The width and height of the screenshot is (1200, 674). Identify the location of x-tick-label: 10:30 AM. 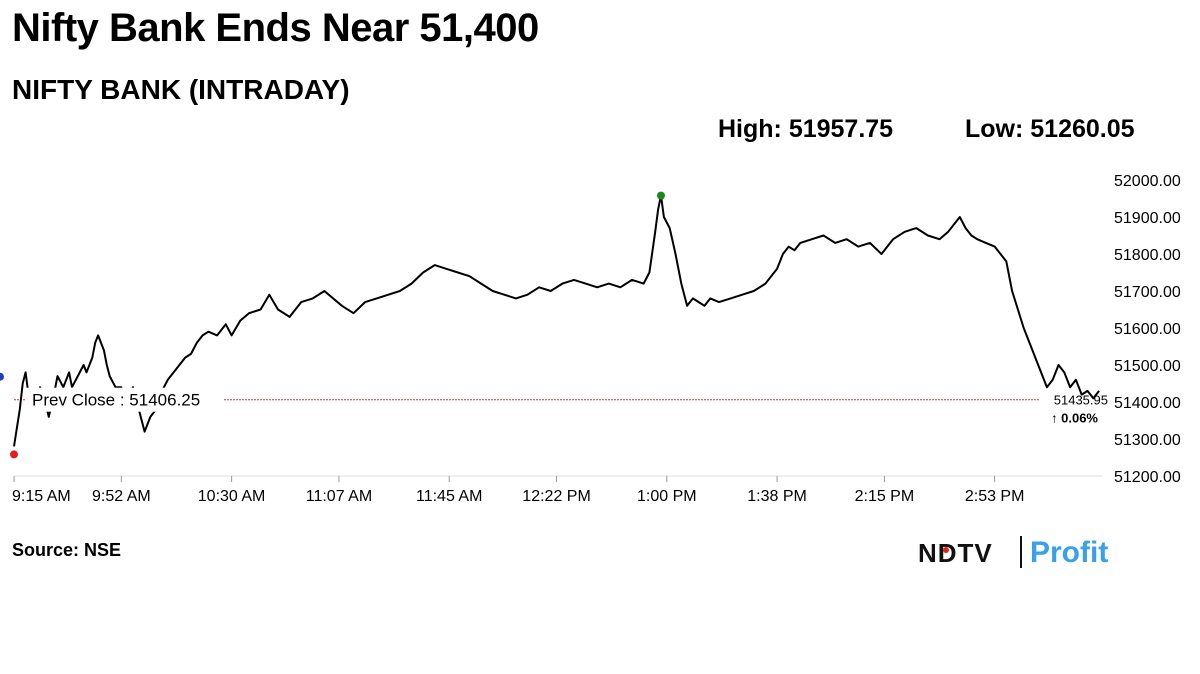
(232, 496).